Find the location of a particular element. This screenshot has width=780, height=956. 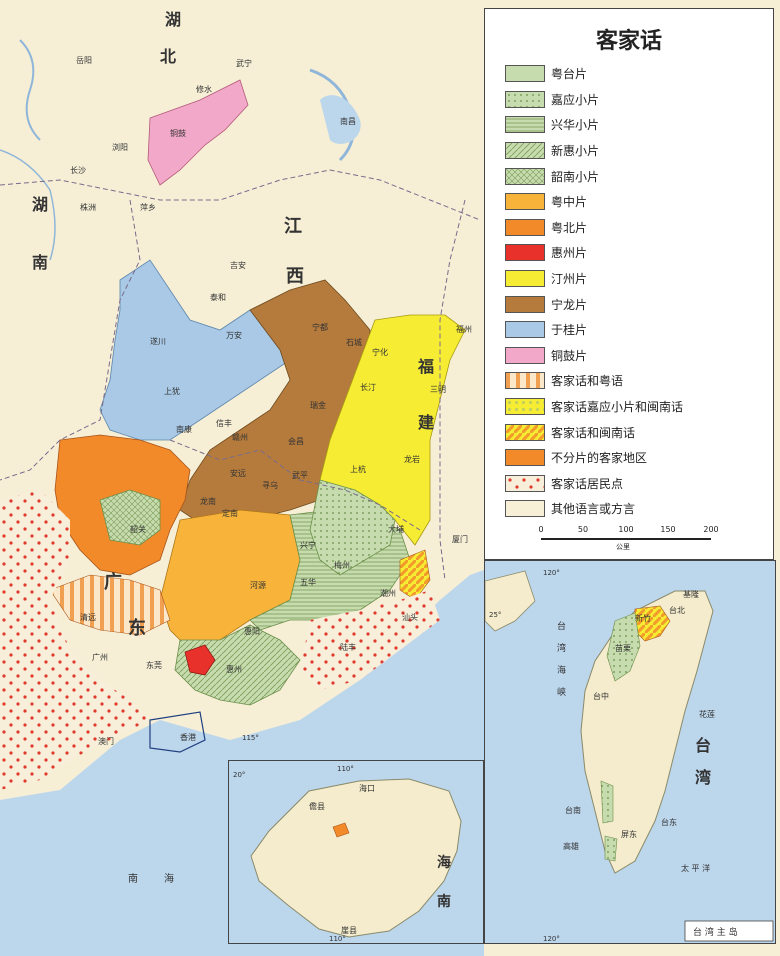

legend-item: 兴华小片 is located at coordinates (594, 125).